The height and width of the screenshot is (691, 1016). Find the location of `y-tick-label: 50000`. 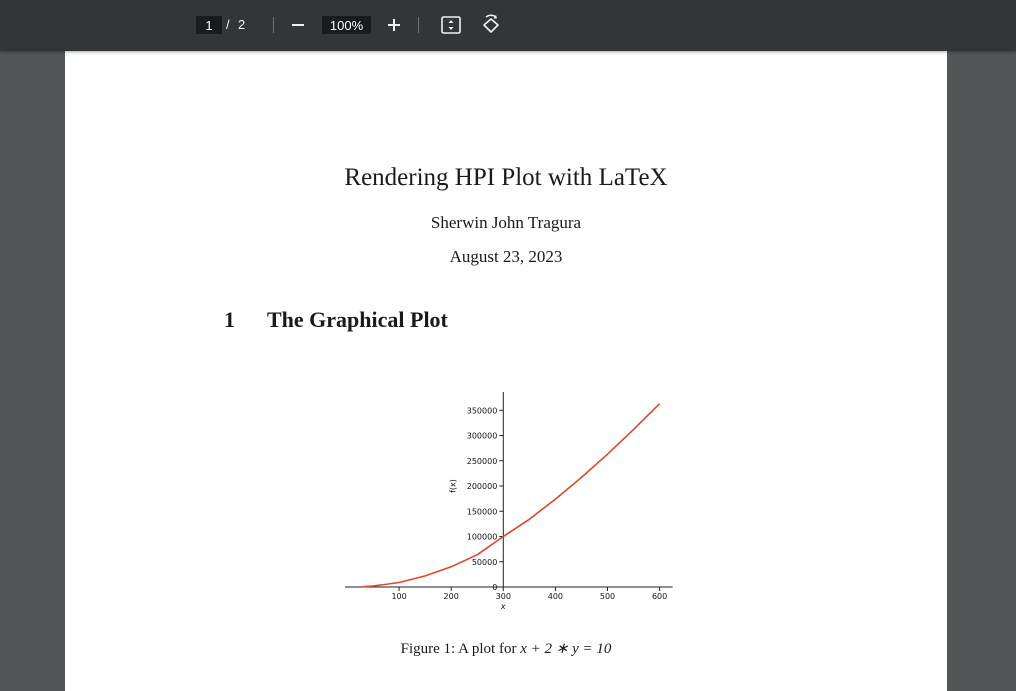

y-tick-label: 50000 is located at coordinates (484, 562).